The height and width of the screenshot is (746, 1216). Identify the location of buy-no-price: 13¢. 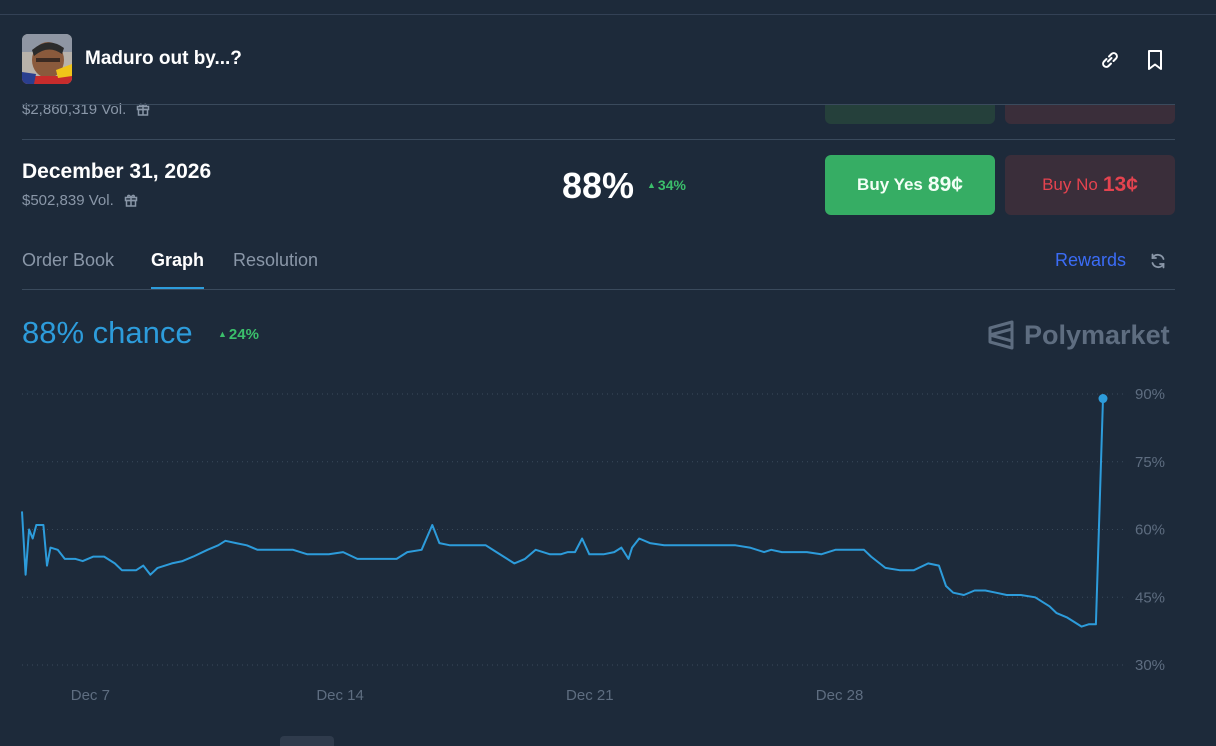
(1120, 184).